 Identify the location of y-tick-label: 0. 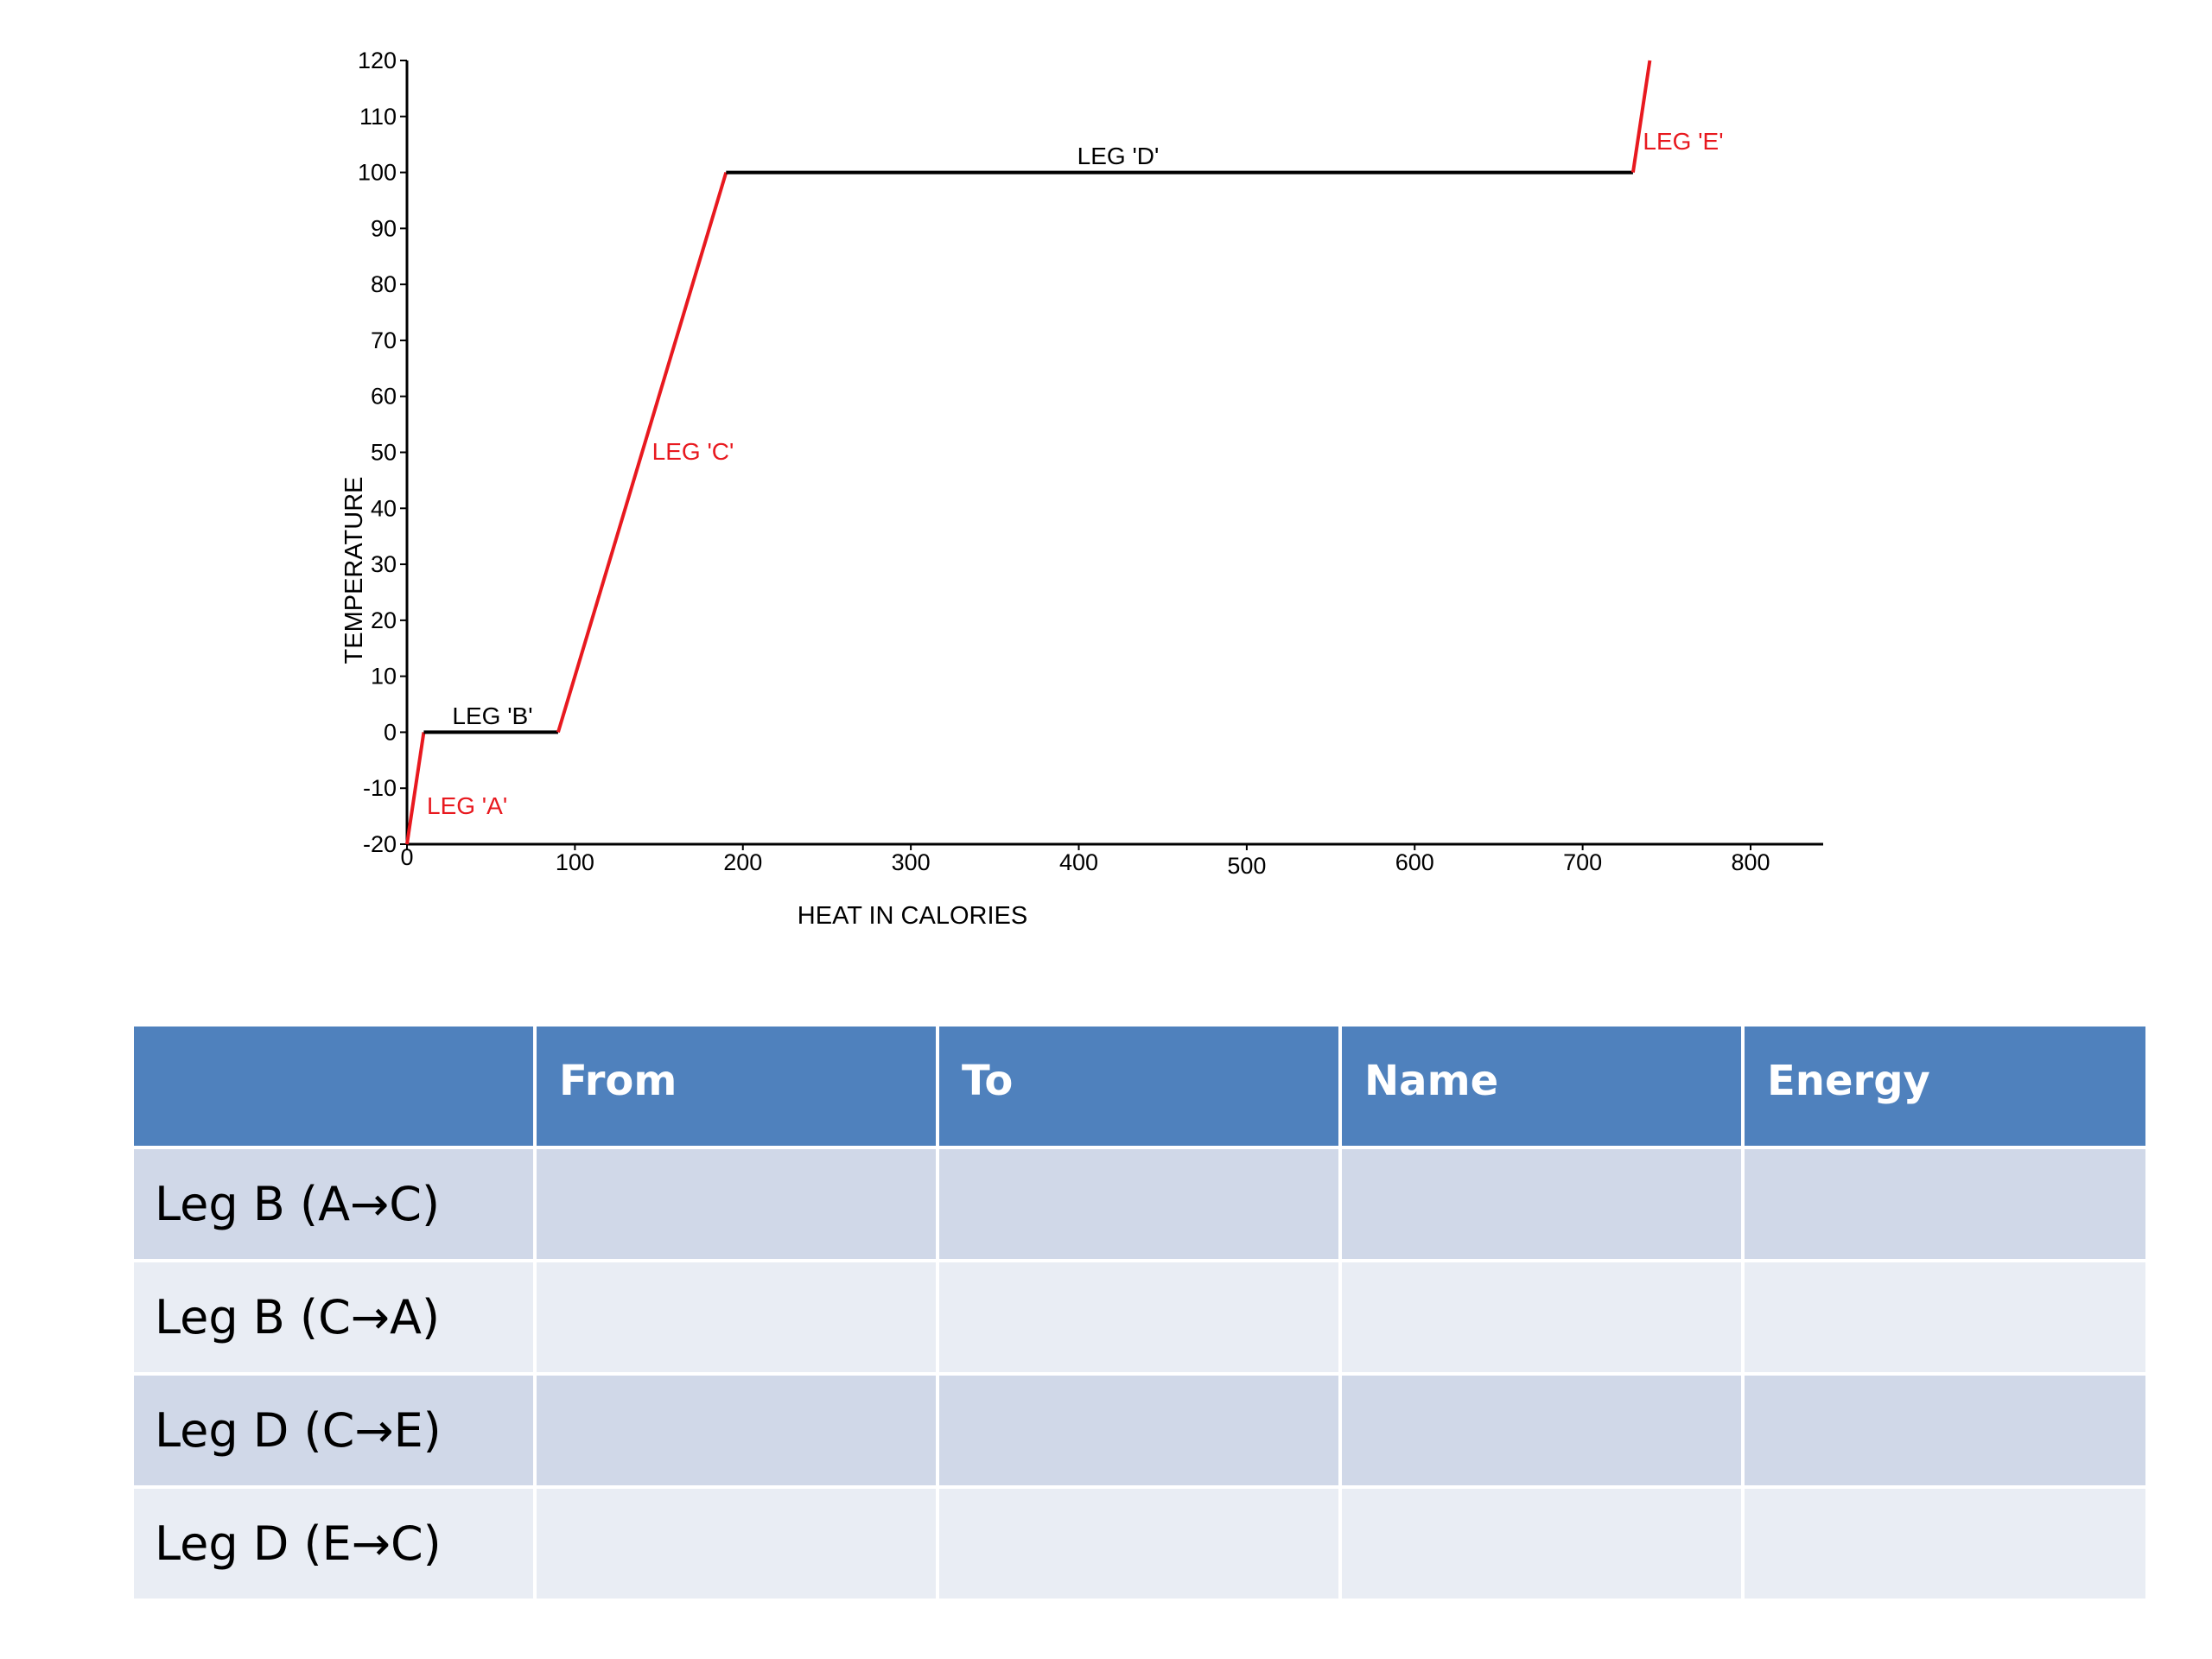
(390, 732).